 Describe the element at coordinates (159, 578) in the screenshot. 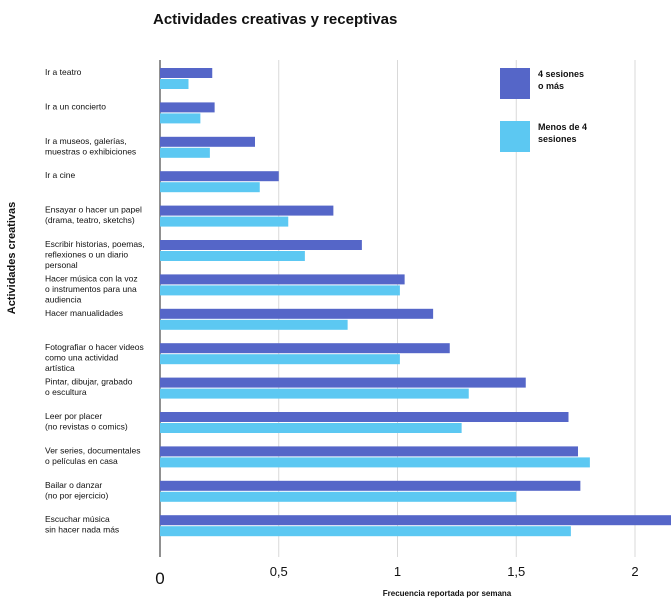

I see `x-tick-label: 0` at that location.